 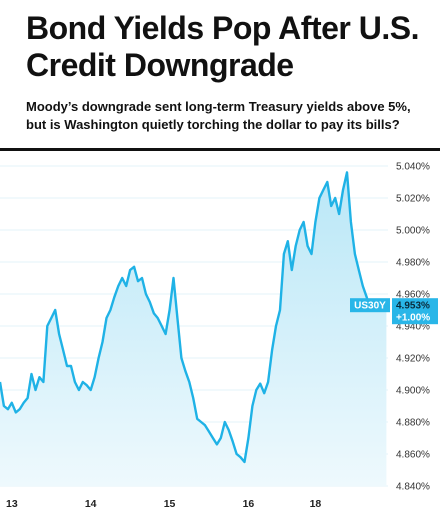 I want to click on y-tick-label: 5.020%, so click(x=413, y=199).